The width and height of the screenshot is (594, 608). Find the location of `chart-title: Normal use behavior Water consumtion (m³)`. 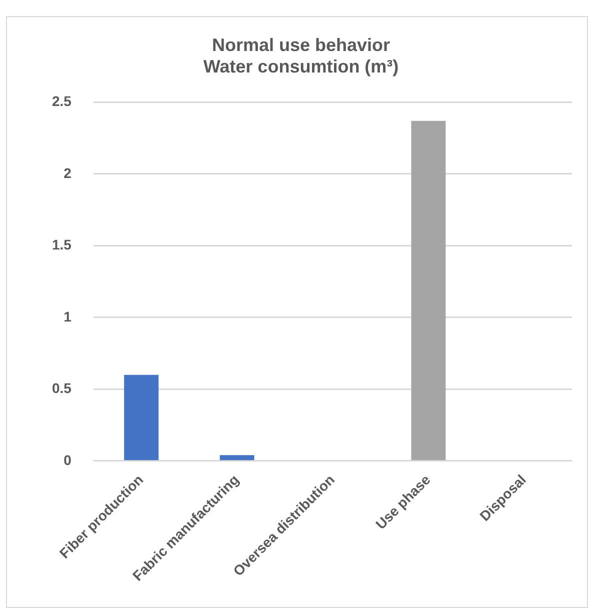

chart-title: Normal use behavior Water consumtion (m³) is located at coordinates (301, 55).